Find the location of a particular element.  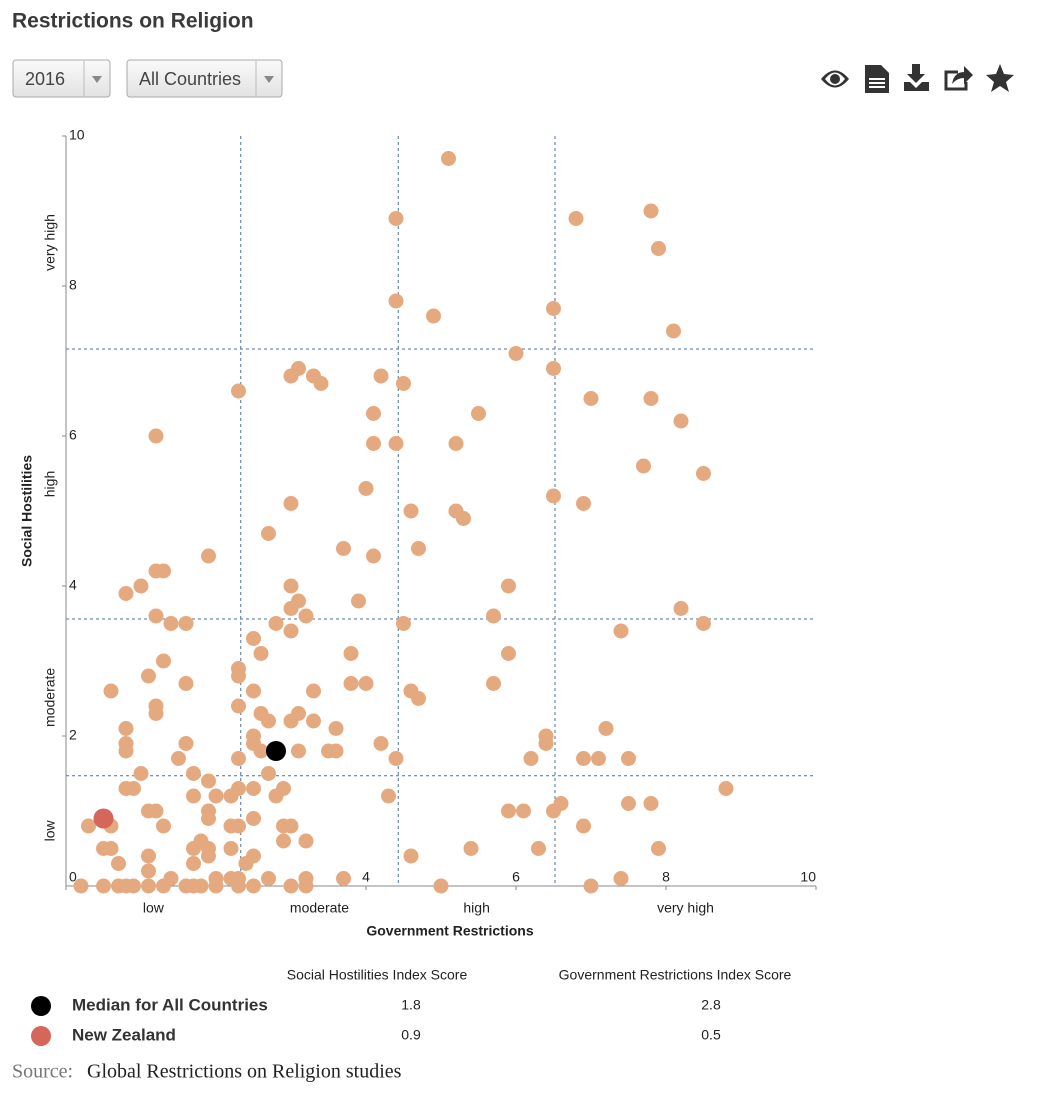

y-tick-label: 2 is located at coordinates (73, 735).